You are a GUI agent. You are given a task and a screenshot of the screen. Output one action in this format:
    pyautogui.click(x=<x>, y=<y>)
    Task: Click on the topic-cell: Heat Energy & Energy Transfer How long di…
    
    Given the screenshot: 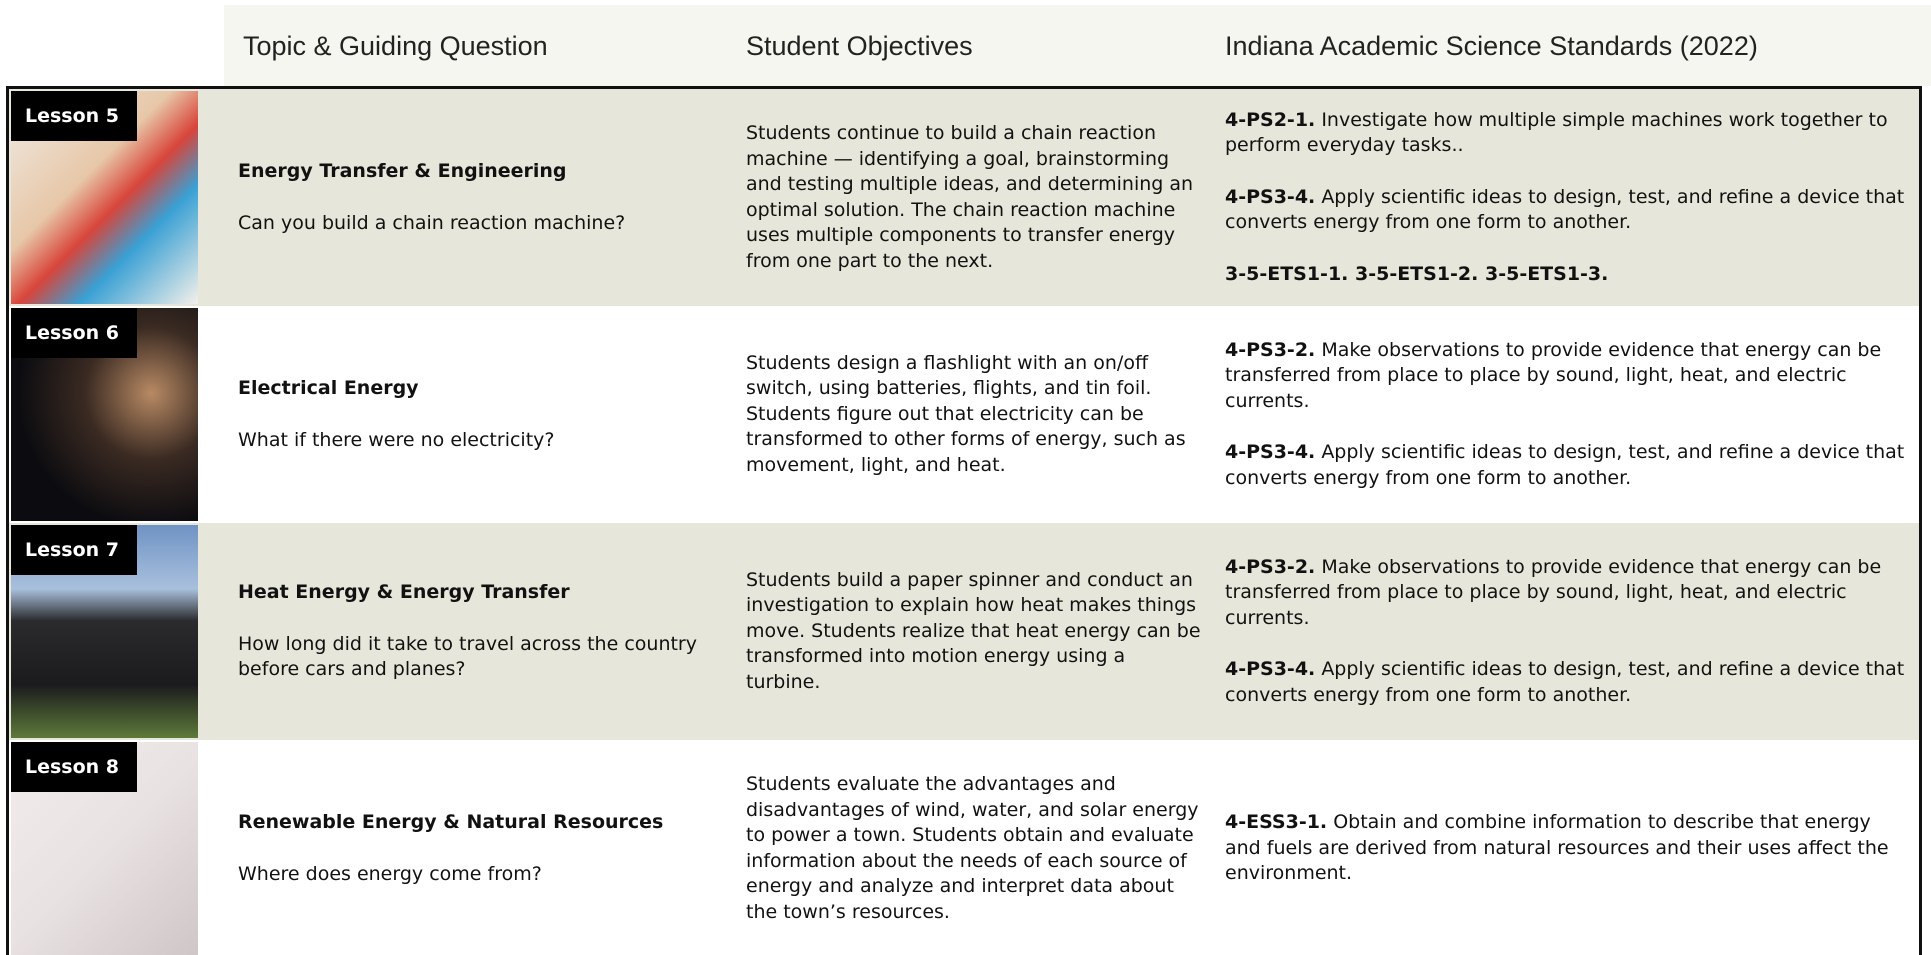 What is the action you would take?
    pyautogui.click(x=473, y=631)
    